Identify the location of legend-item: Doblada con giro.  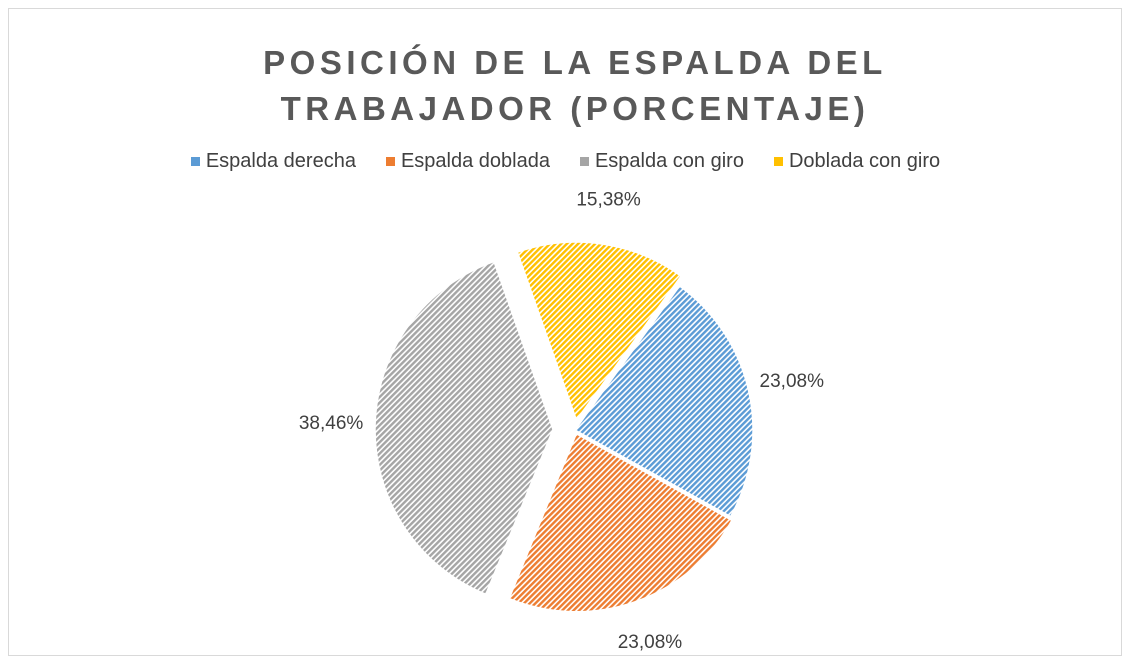
(857, 161).